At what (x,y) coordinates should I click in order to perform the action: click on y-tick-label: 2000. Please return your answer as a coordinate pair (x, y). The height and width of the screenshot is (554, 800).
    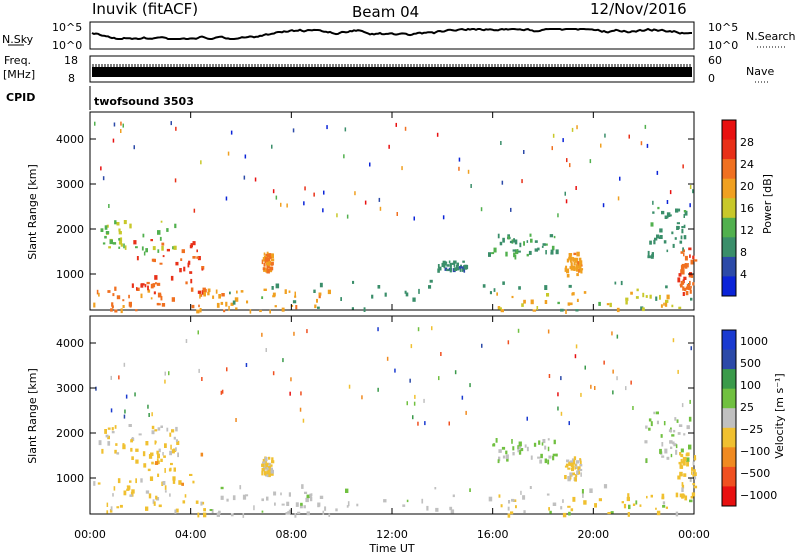
    Looking at the image, I should click on (70, 433).